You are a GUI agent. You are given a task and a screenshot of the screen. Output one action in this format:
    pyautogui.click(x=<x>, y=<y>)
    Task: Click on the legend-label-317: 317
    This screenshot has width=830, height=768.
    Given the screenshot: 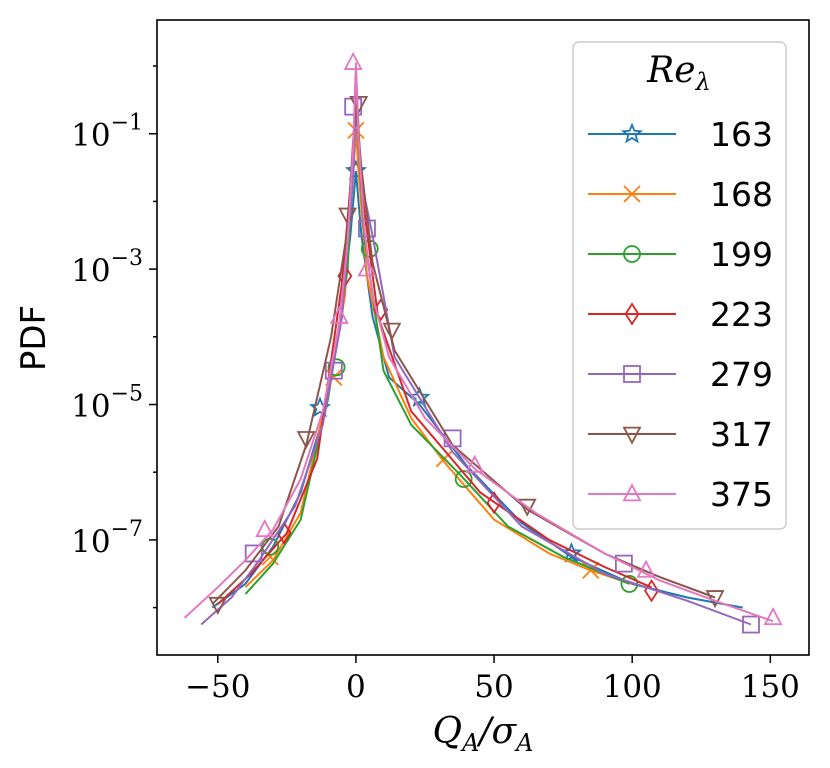 What is the action you would take?
    pyautogui.click(x=741, y=434)
    